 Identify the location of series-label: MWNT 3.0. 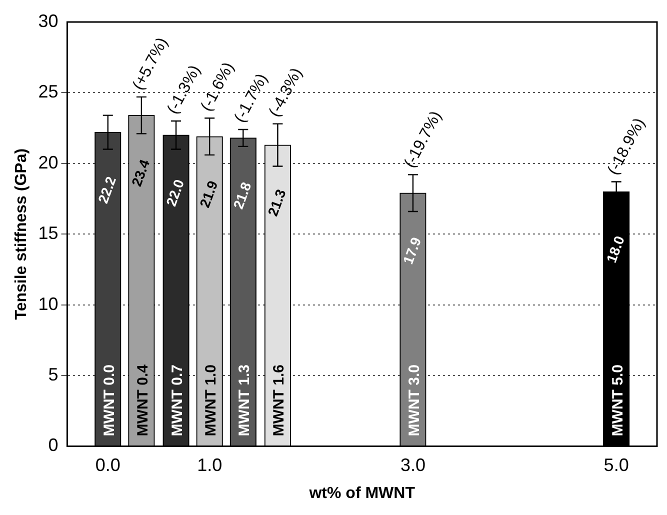
(414, 400).